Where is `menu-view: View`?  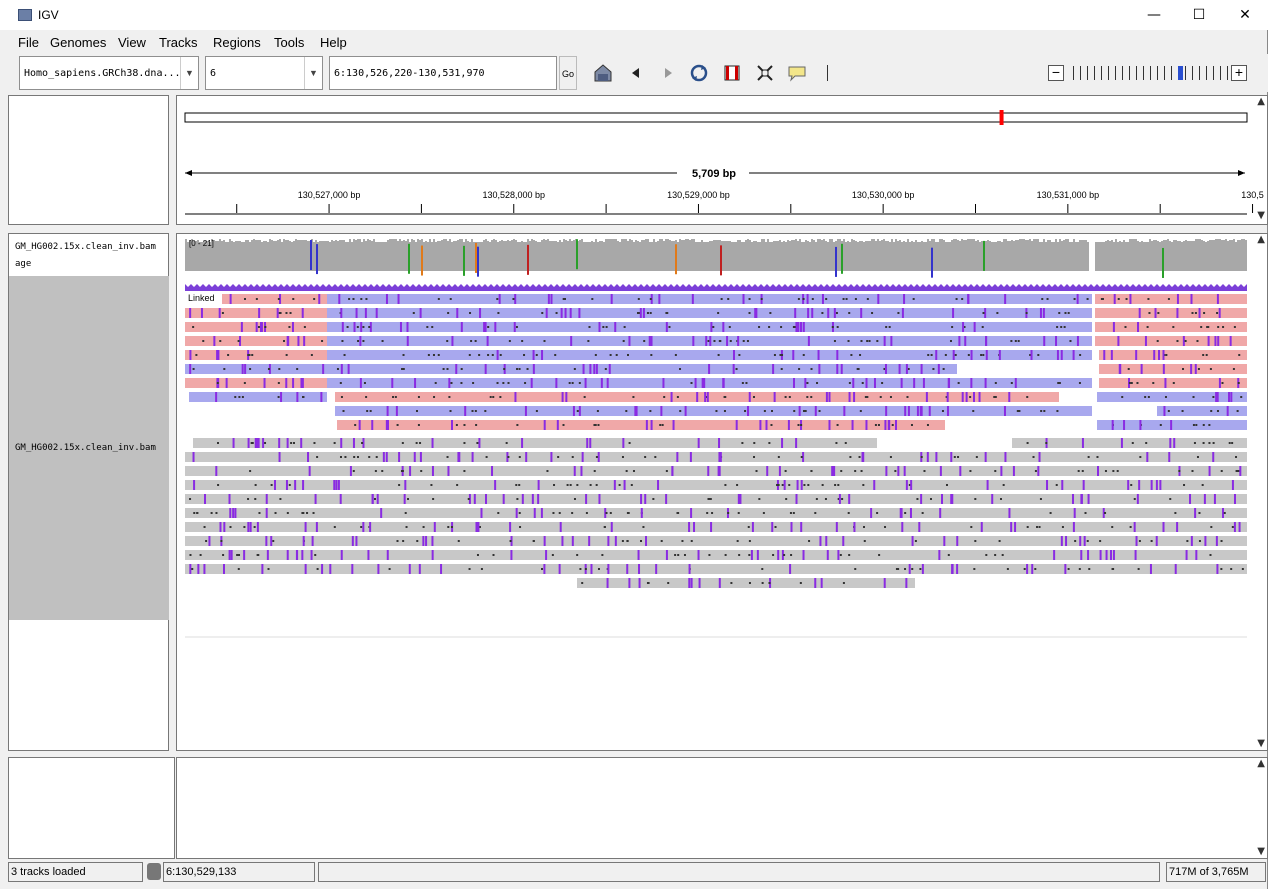
menu-view: View is located at coordinates (132, 42).